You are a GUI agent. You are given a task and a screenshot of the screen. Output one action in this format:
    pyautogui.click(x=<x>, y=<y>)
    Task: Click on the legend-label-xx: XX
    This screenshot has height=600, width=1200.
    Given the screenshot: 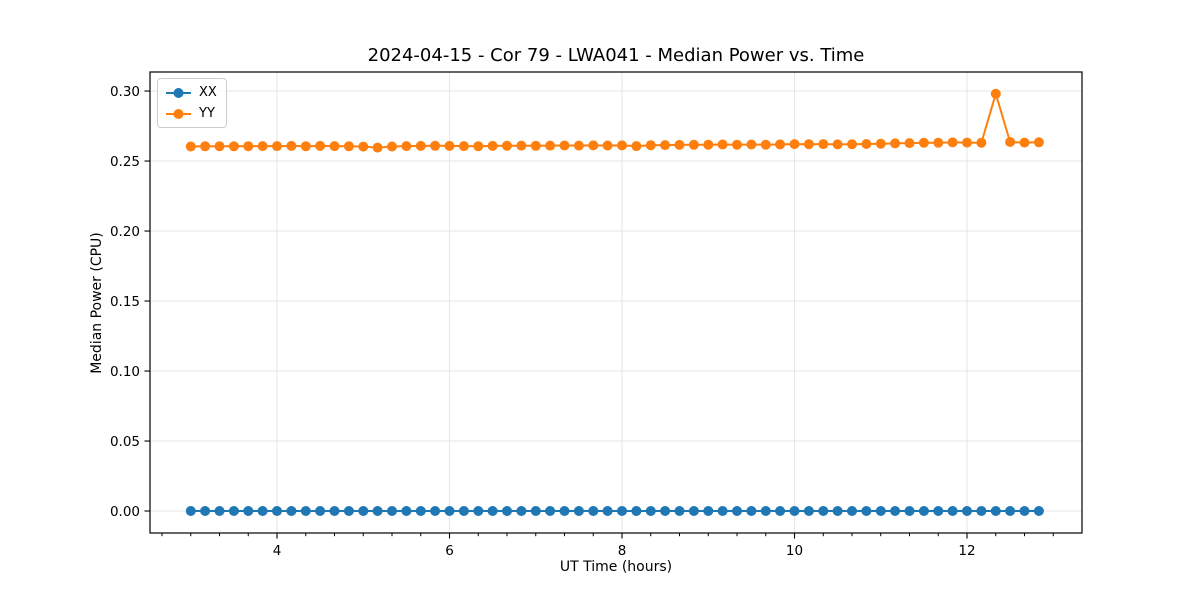 What is the action you would take?
    pyautogui.click(x=208, y=92)
    